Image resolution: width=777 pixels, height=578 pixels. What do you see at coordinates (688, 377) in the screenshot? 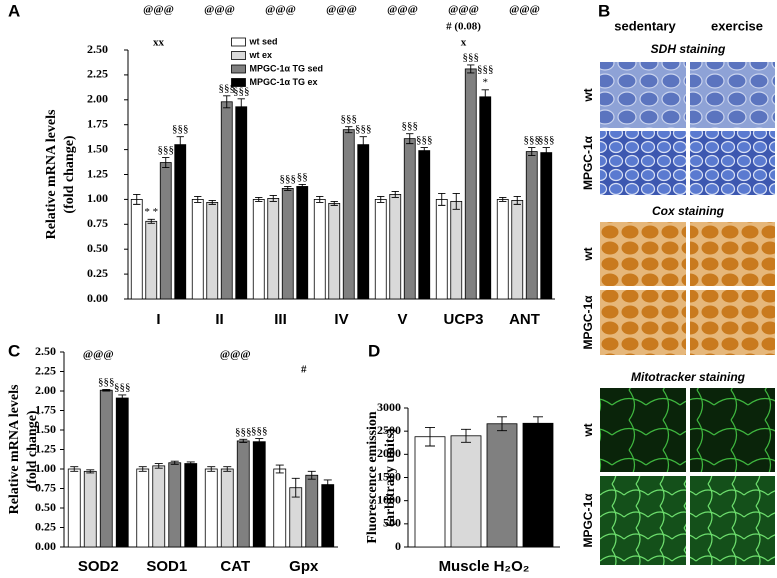
I see `stain-title: Mitotracker staining` at bounding box center [688, 377].